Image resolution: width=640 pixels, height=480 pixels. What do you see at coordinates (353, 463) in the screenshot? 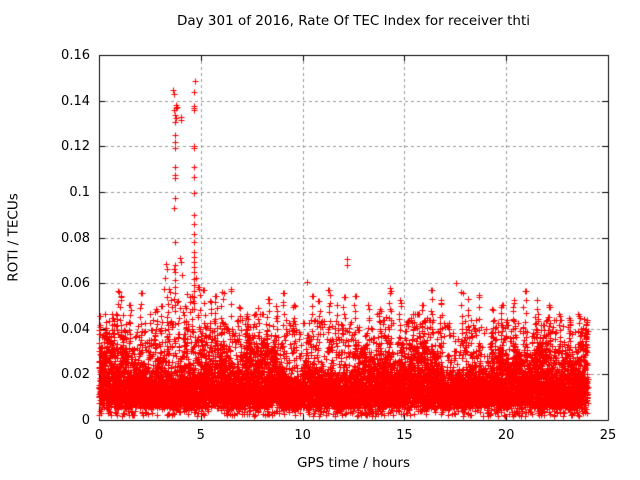
I see `x-axis-label: GPS time / hours` at bounding box center [353, 463].